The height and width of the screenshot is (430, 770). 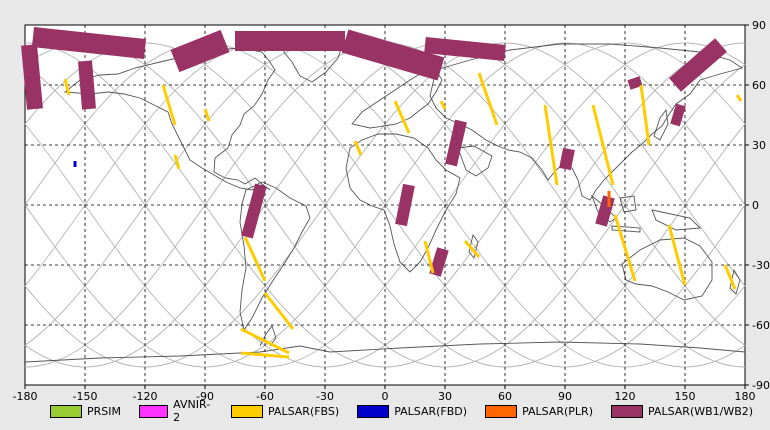 I want to click on legend-label: PRSIM, so click(x=104, y=411).